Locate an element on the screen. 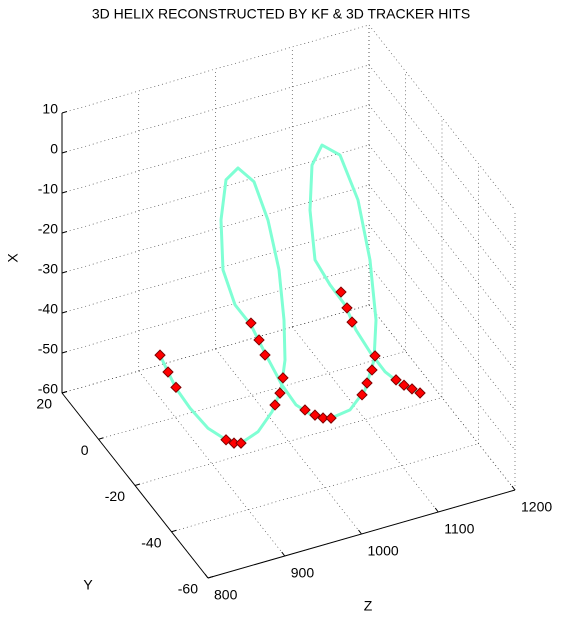  y-tick-label: 0 is located at coordinates (85, 450).